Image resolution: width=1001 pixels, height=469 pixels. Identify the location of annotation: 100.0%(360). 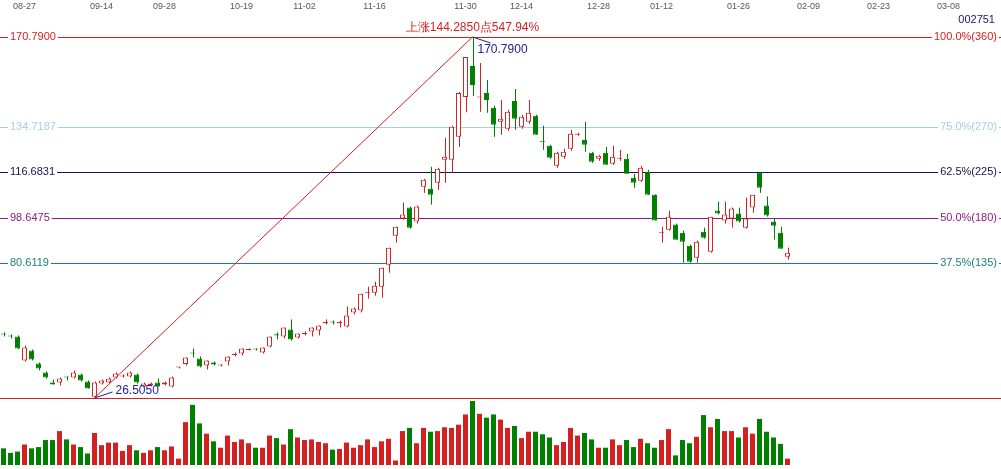
(965, 36).